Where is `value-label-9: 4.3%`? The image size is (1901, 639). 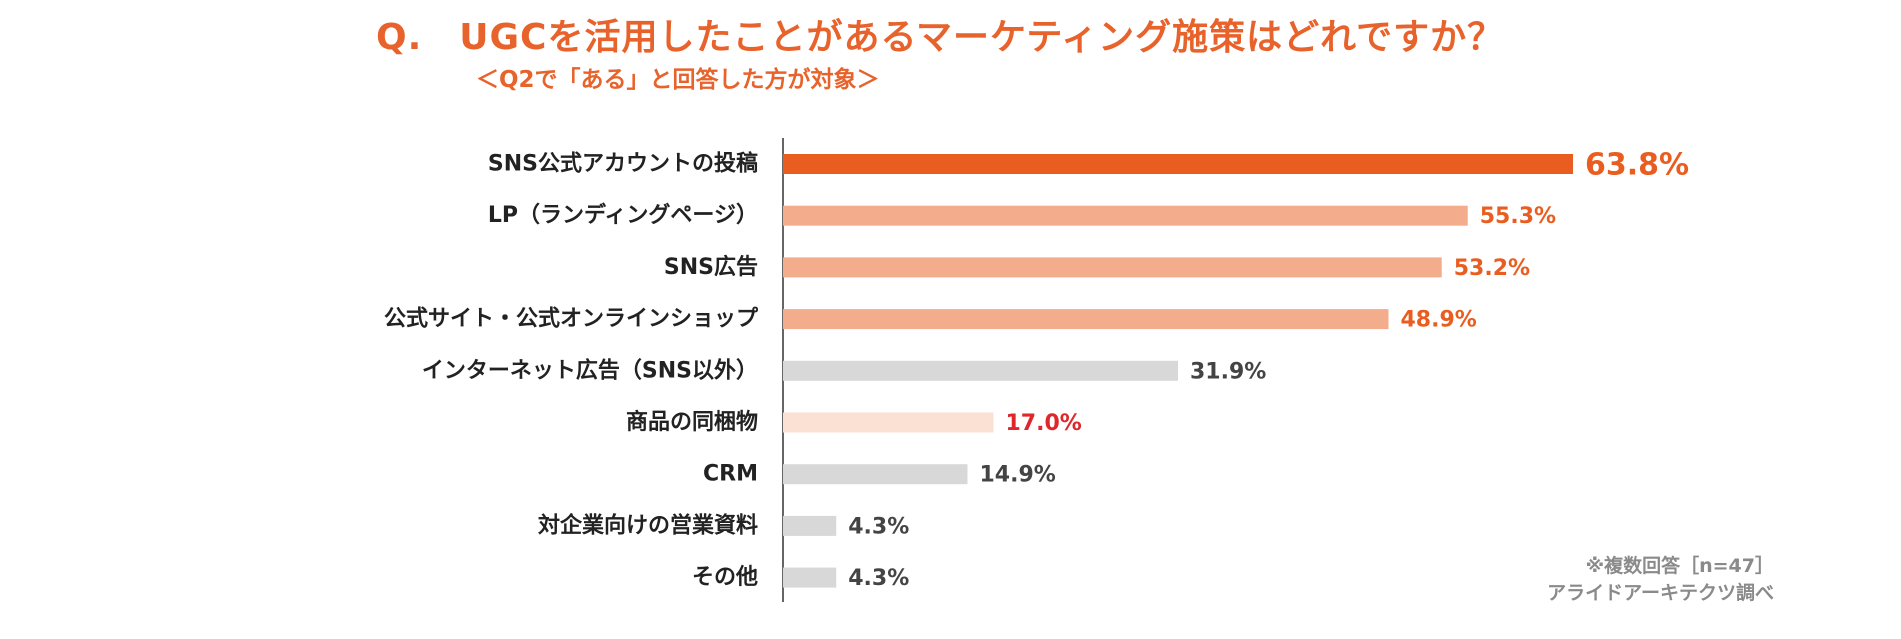
value-label-9: 4.3% is located at coordinates (878, 578).